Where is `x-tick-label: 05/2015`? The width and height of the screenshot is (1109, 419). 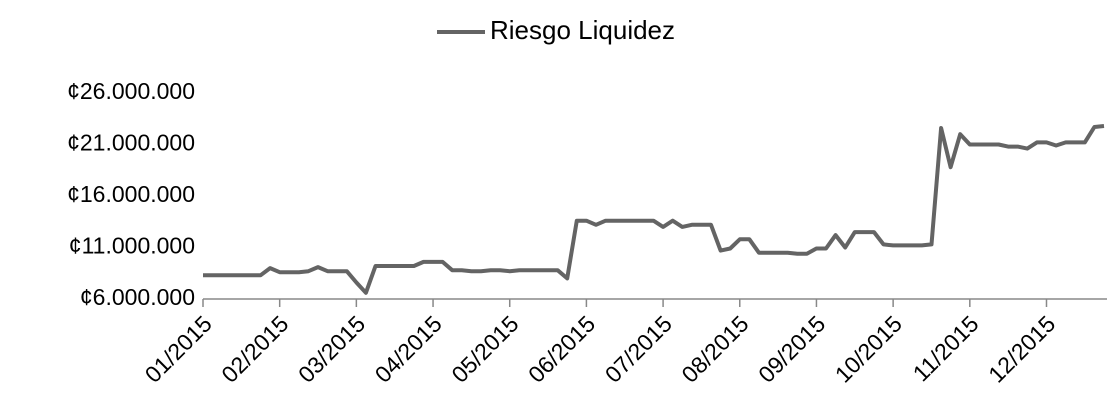 x-tick-label: 05/2015 is located at coordinates (484, 348).